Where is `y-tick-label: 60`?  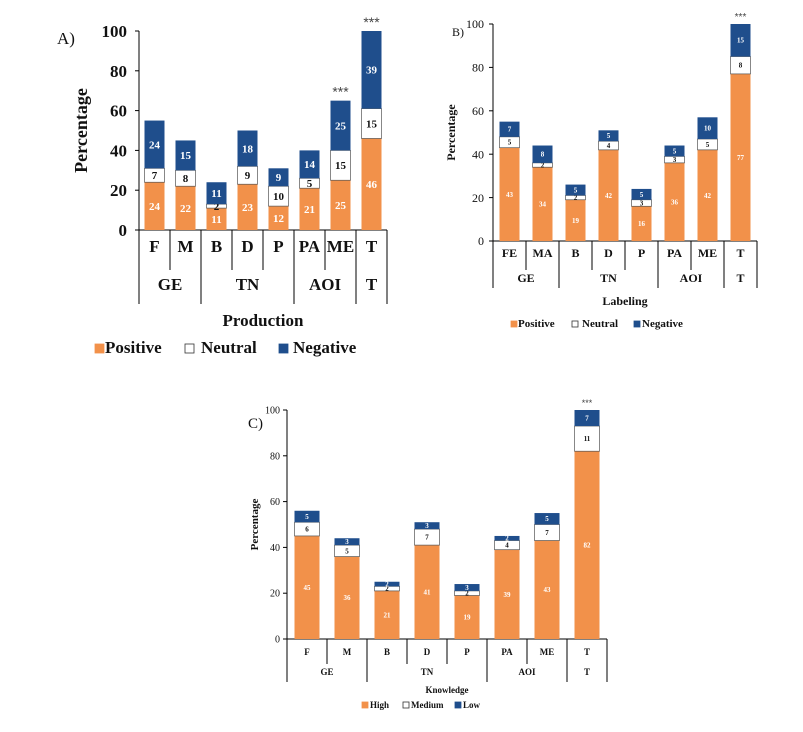 y-tick-label: 60 is located at coordinates (478, 111).